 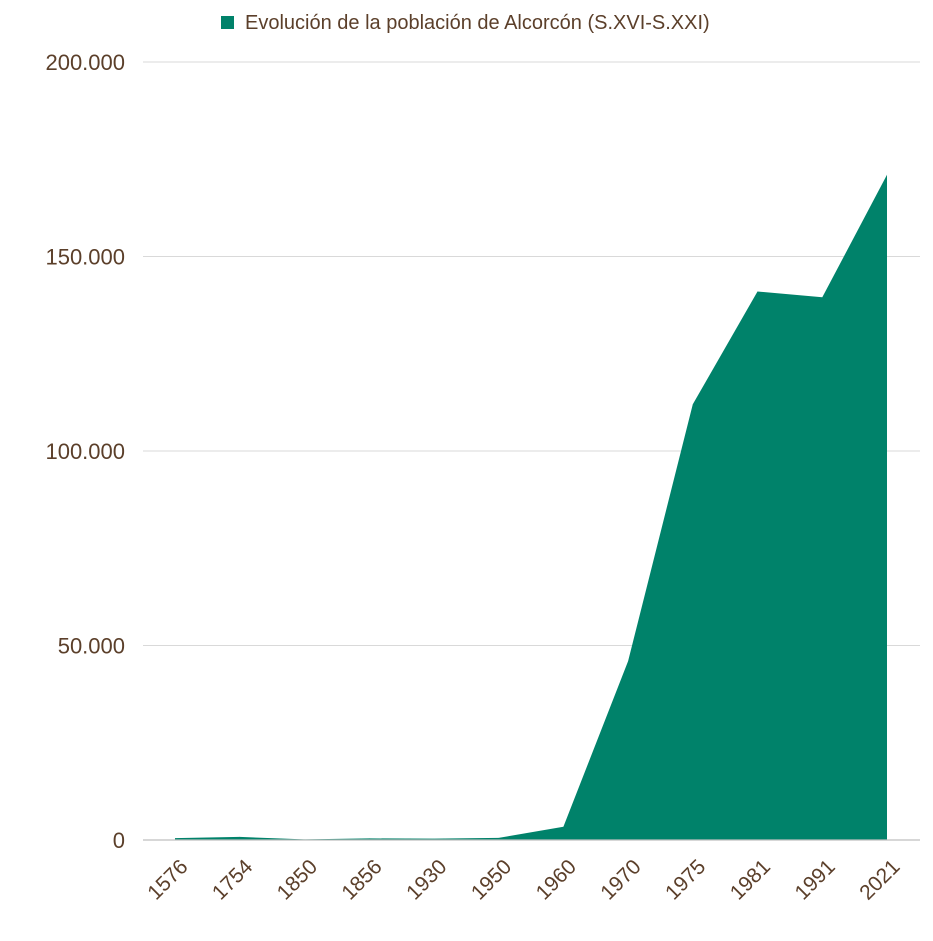 I want to click on x-tick-label: 1856, so click(x=361, y=879).